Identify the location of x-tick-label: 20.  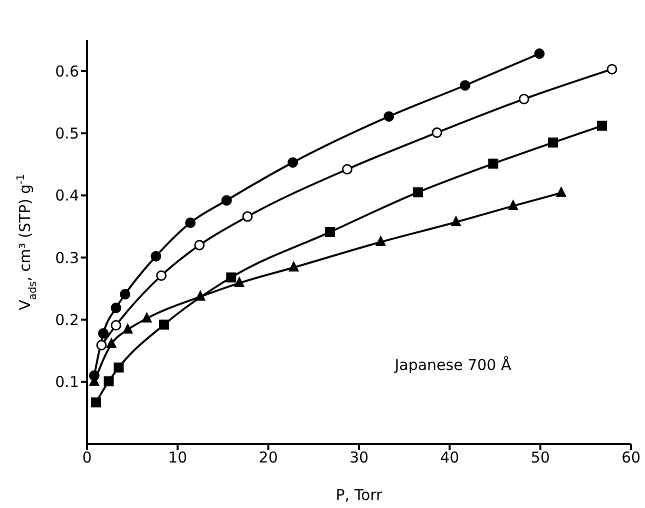
(268, 457).